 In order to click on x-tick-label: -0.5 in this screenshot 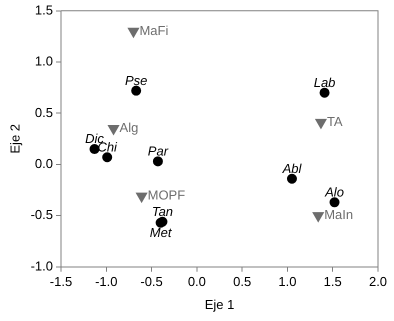, I will do `click(151, 282)`.